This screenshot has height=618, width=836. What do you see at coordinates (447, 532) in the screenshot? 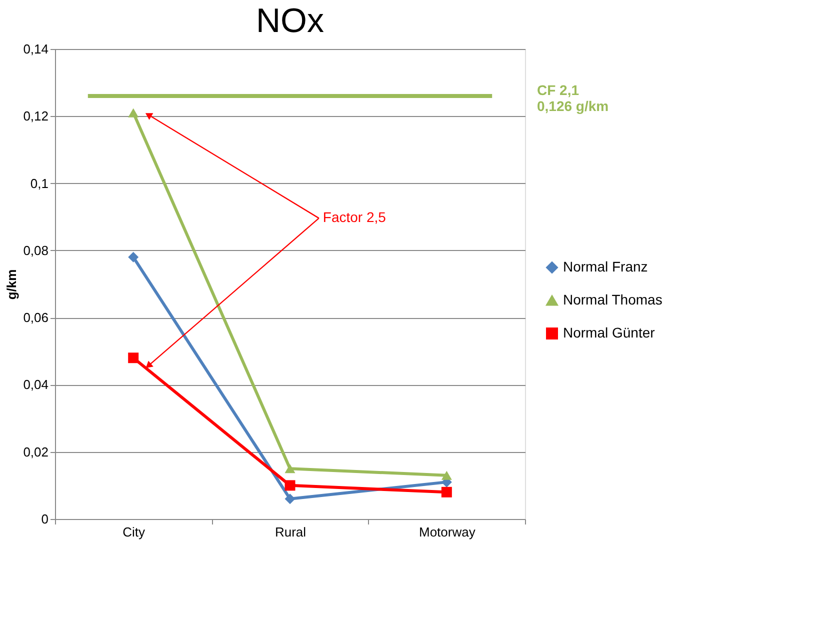
I see `x-tick-label: Motorway` at bounding box center [447, 532].